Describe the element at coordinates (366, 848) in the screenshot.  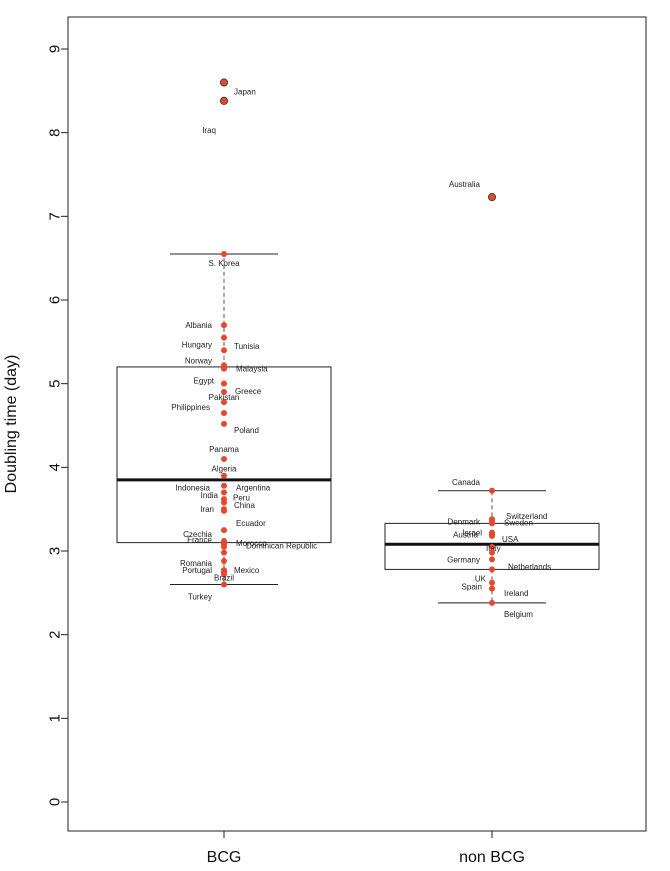
I see `x-axis: BCG non BCG` at that location.